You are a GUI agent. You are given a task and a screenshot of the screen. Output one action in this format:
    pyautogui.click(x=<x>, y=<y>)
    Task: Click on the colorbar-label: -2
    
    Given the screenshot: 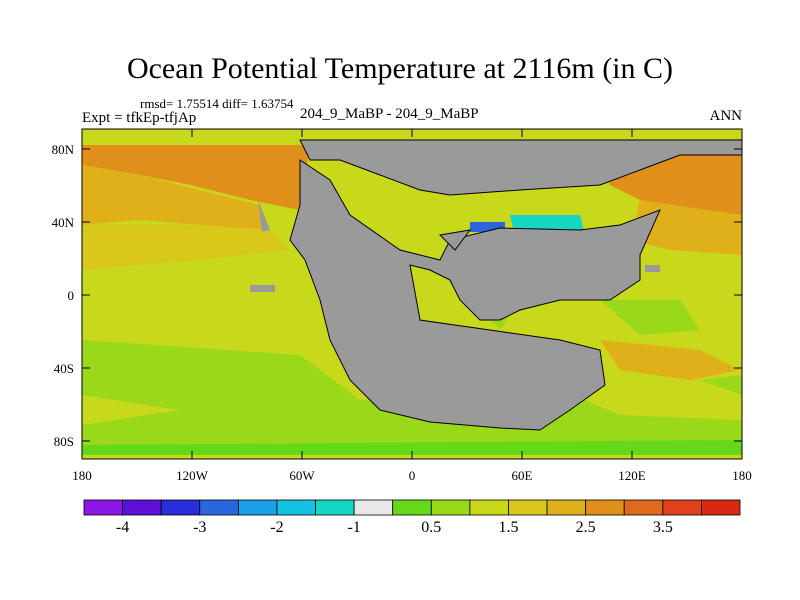 What is the action you would take?
    pyautogui.click(x=276, y=527)
    